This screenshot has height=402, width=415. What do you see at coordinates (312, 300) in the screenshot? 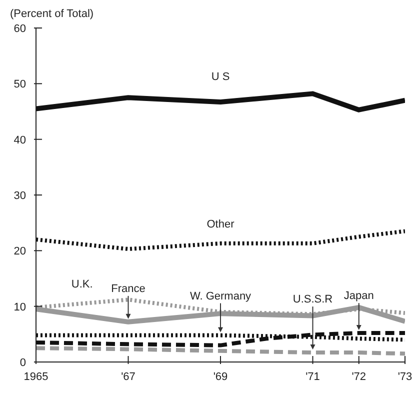
I see `text: U.S.S.R` at bounding box center [312, 300].